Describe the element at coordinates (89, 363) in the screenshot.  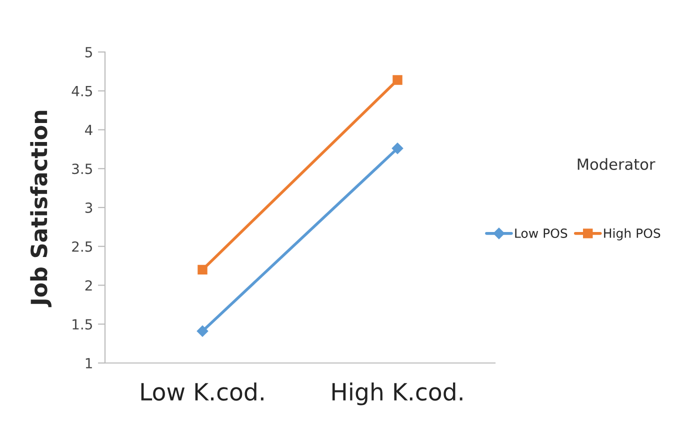
I see `y-tick-label: 1` at that location.